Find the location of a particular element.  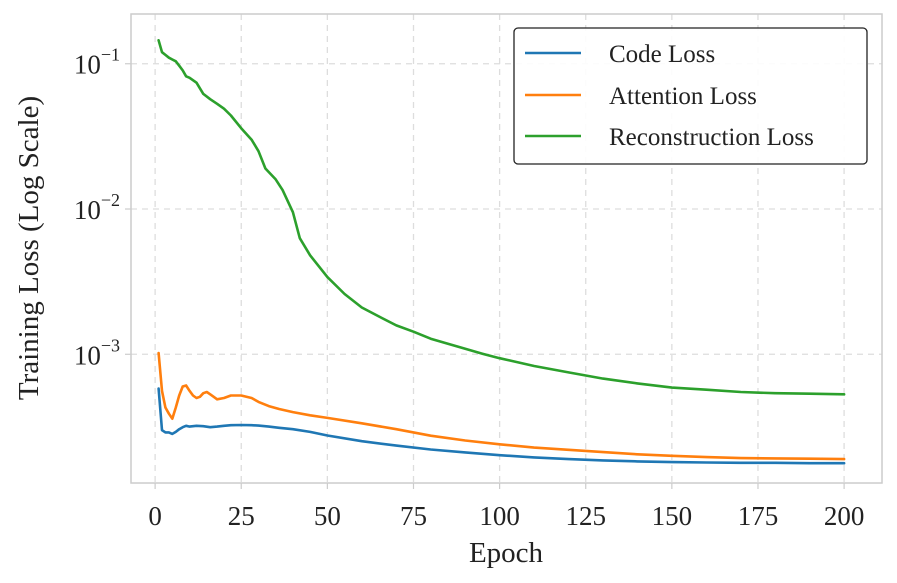

legend-label-code-loss: Code Loss is located at coordinates (662, 54).